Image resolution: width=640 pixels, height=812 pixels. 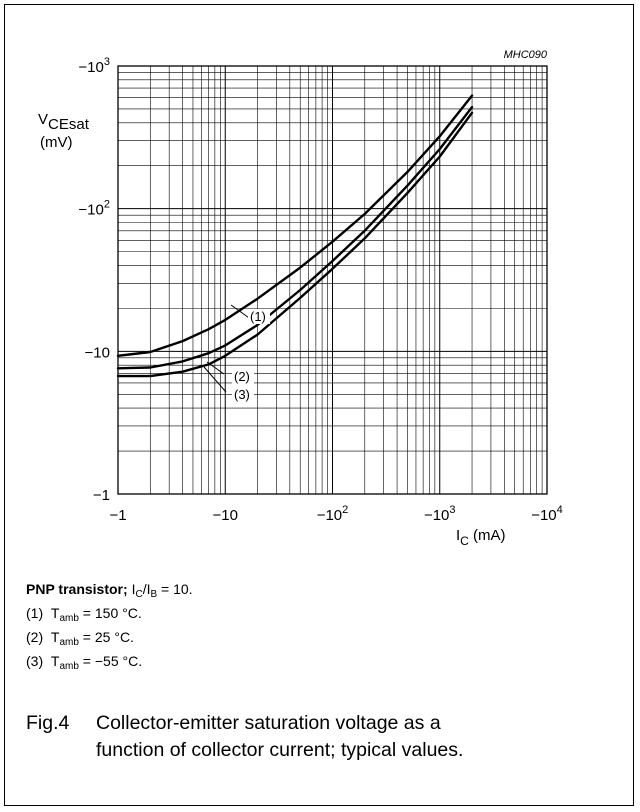 I want to click on figure-code: MHC090, so click(x=526, y=55).